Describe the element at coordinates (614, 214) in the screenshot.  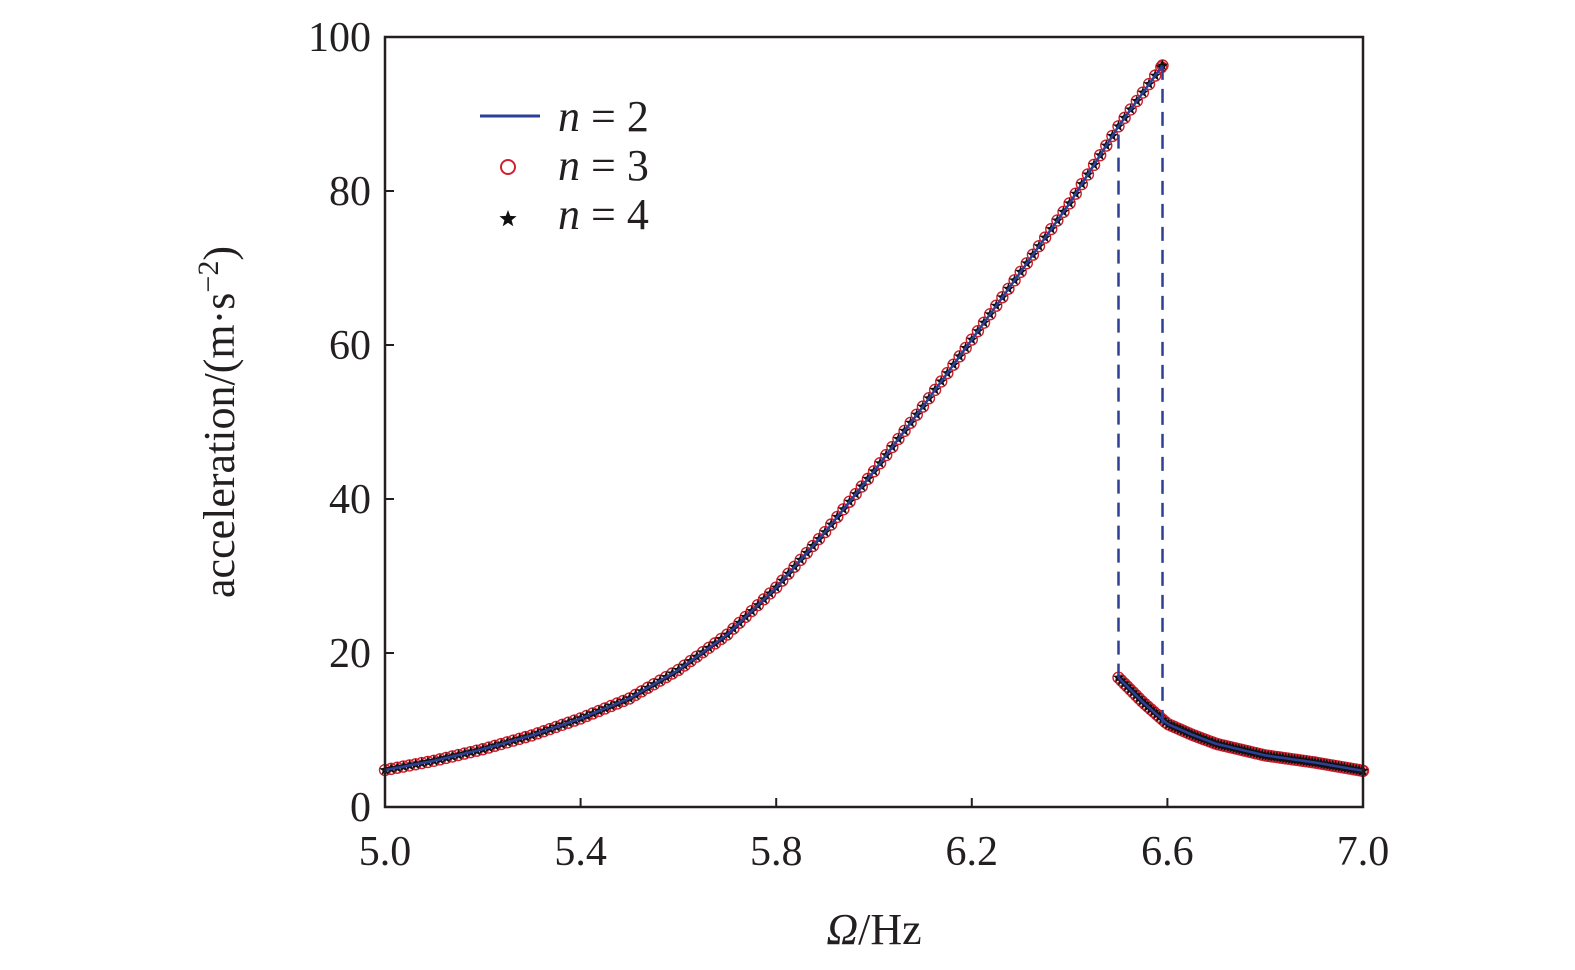
I see `legend-rest-n4: = 4` at that location.